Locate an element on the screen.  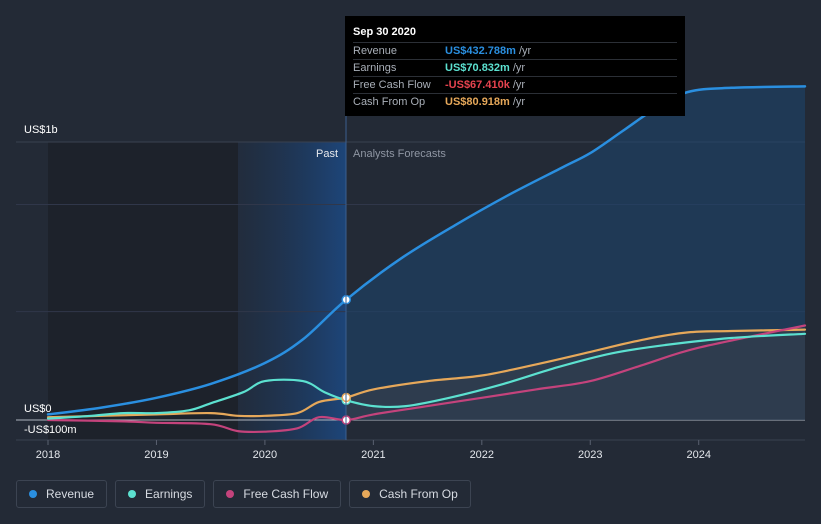
past-label: Past is located at coordinates (327, 154).